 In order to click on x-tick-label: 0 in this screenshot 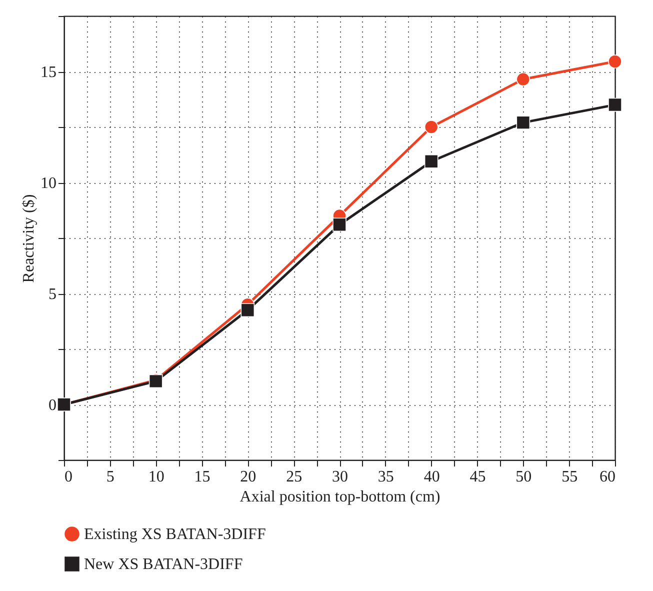, I will do `click(68, 477)`.